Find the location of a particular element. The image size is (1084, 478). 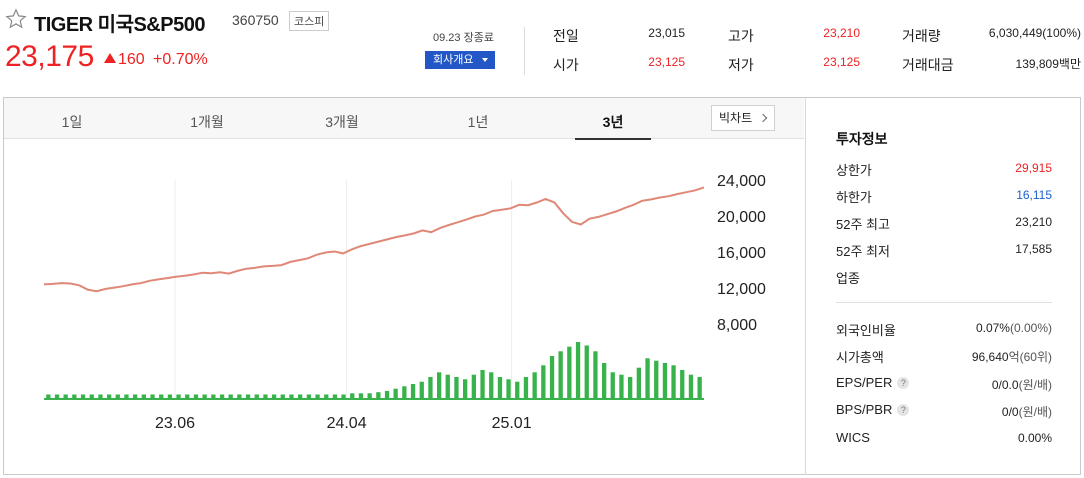

invest-row-label: EPS/PER? is located at coordinates (873, 382).